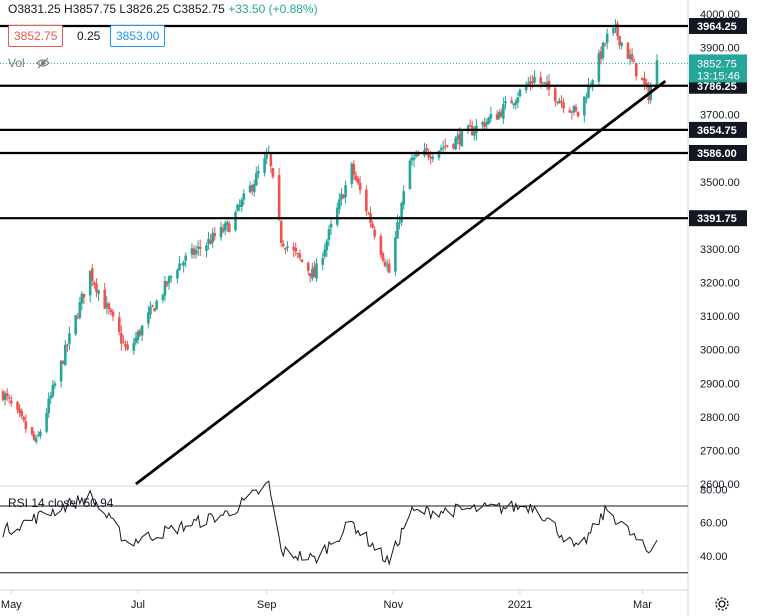 The image size is (757, 616). Describe the element at coordinates (720, 250) in the screenshot. I see `price-tick: 3300.00` at that location.